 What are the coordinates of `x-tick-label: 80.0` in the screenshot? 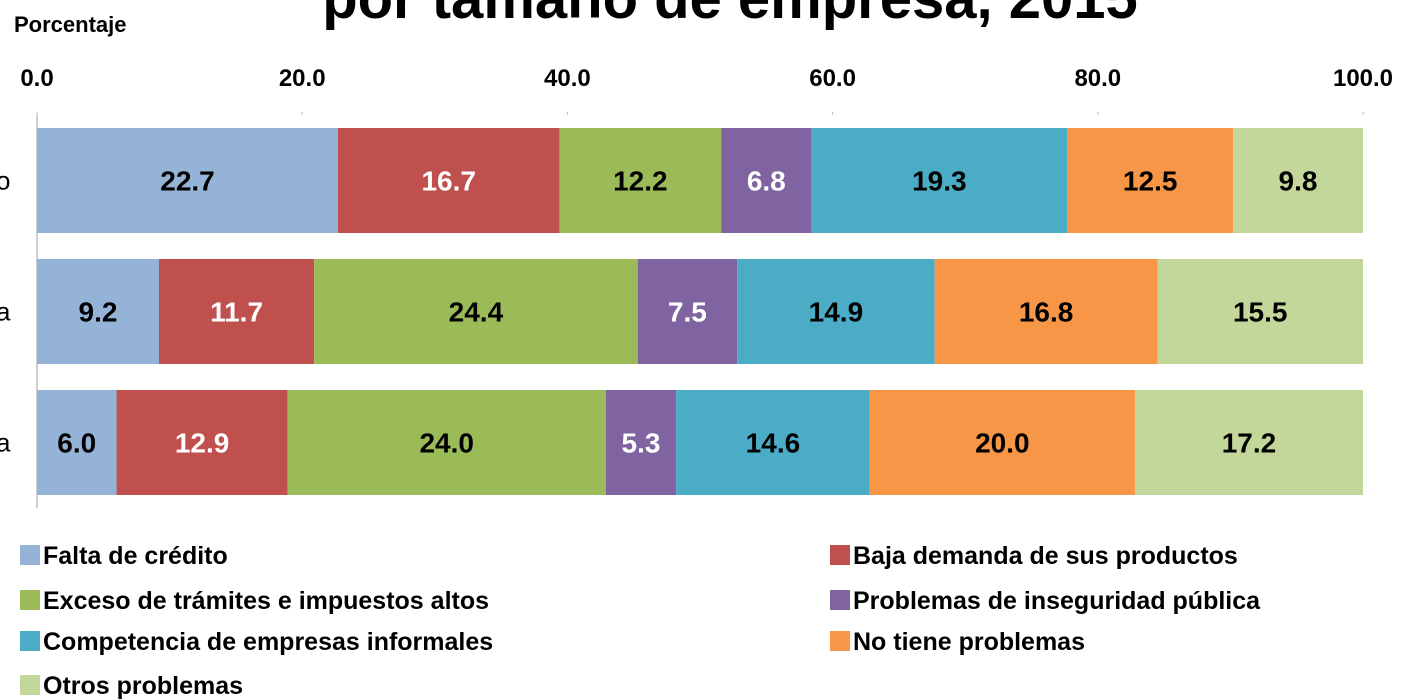 It's located at (1097, 78).